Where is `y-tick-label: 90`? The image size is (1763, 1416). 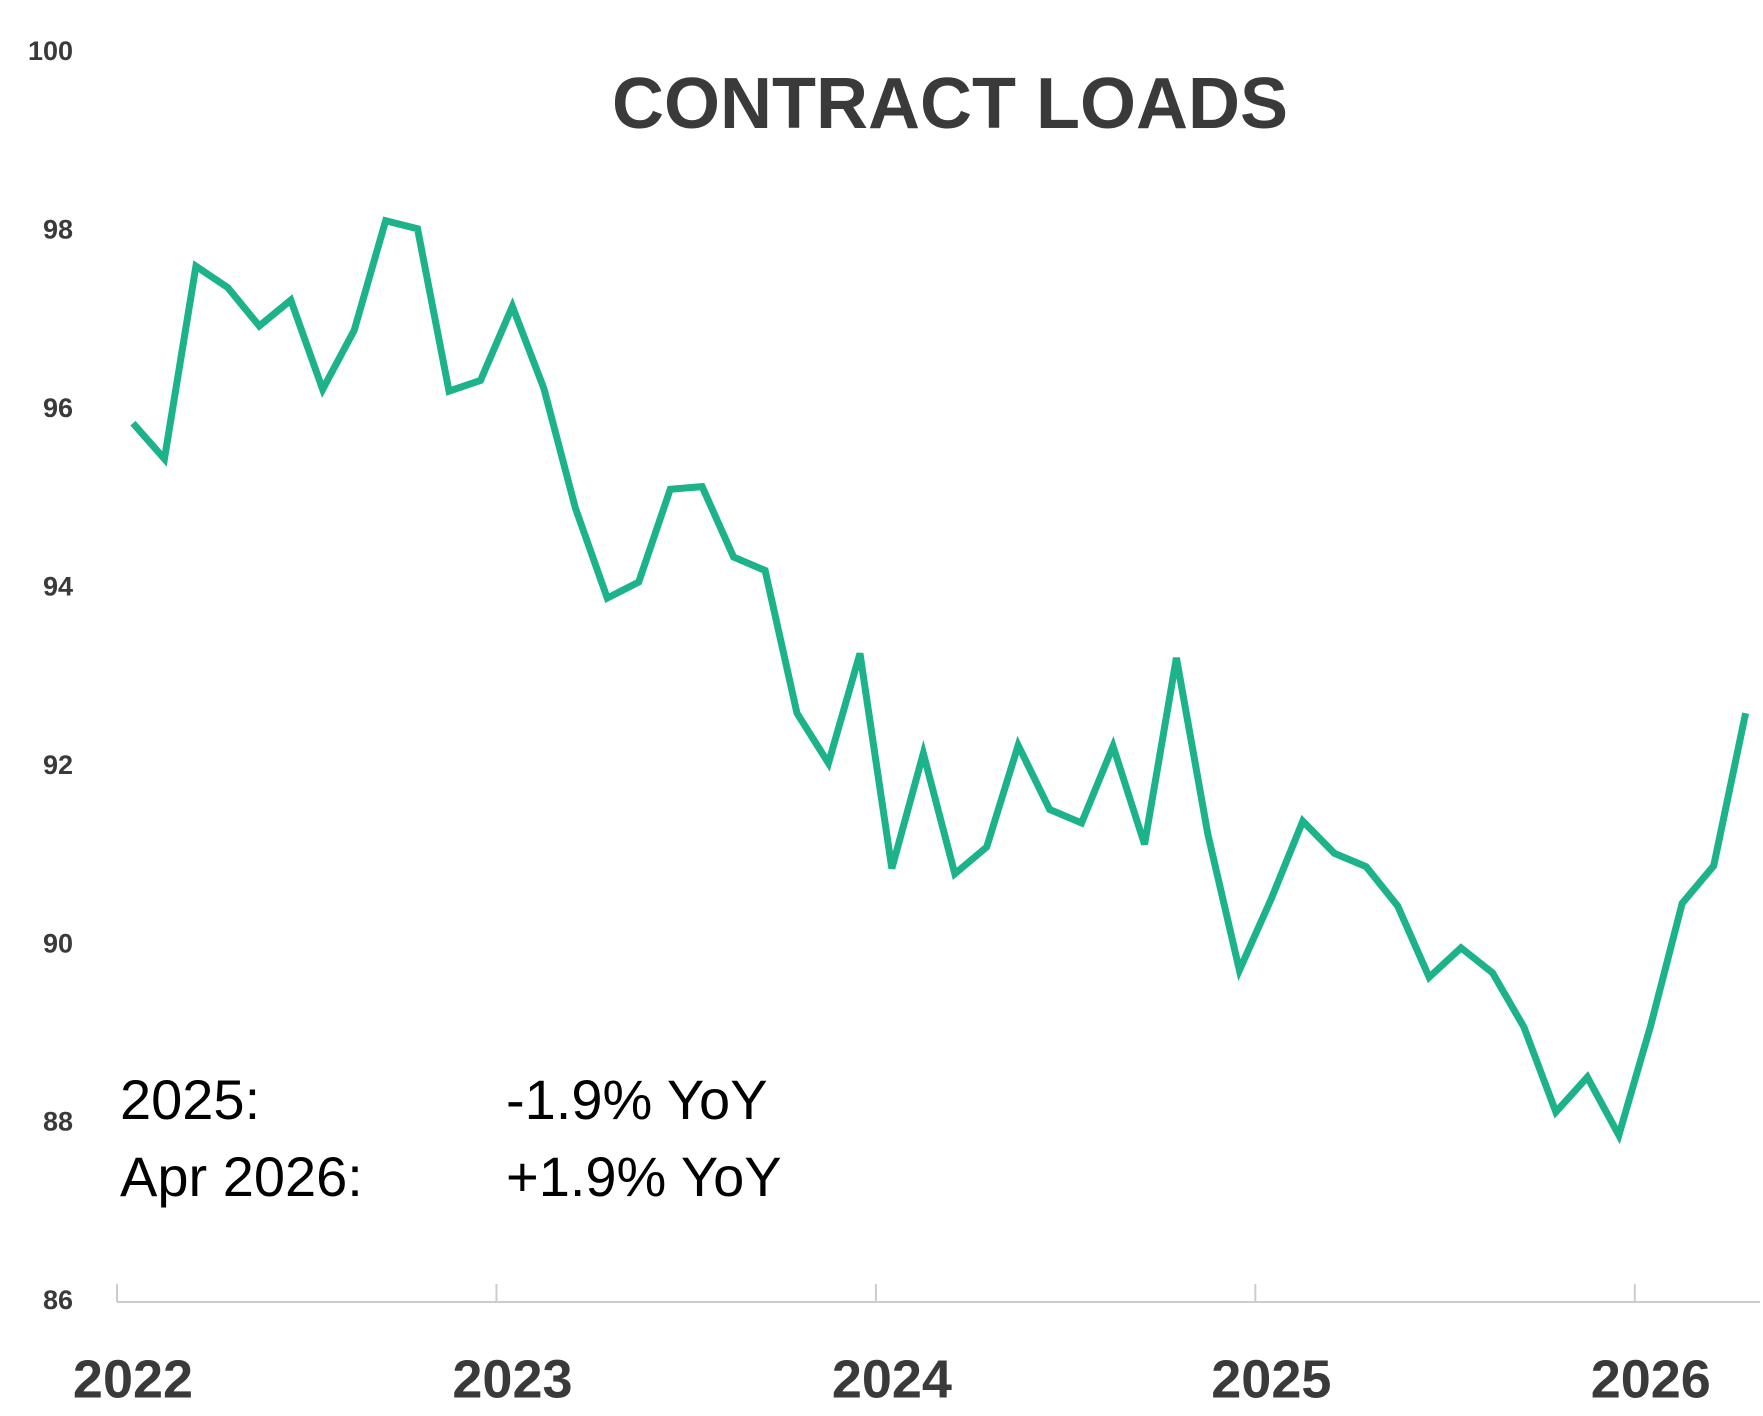 y-tick-label: 90 is located at coordinates (58, 943).